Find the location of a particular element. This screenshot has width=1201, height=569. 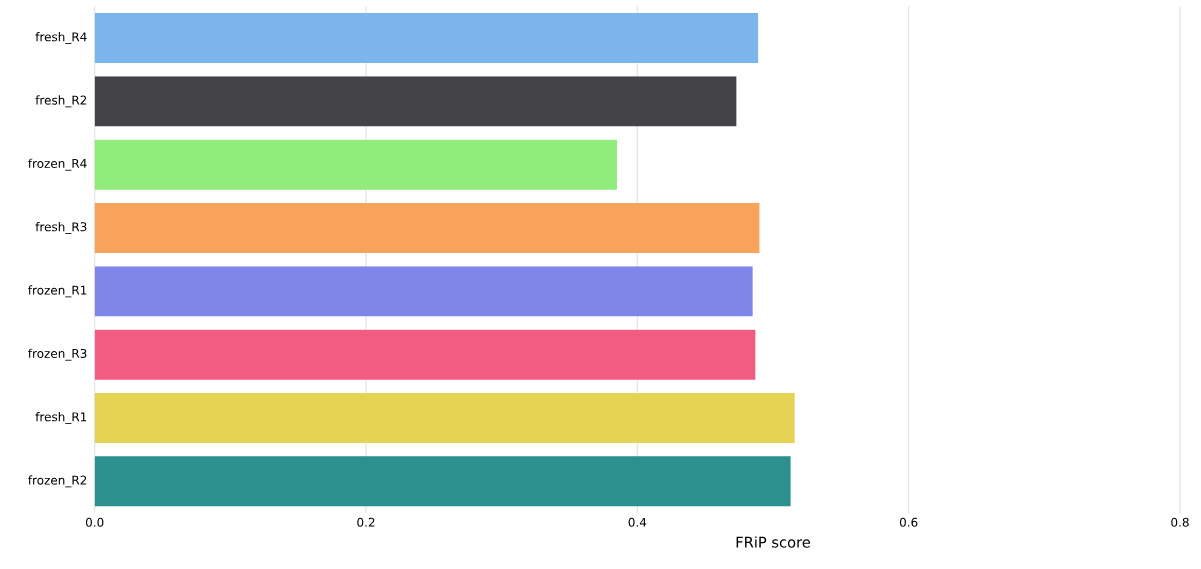

y-tick-label: fresh_R1 is located at coordinates (61, 418).